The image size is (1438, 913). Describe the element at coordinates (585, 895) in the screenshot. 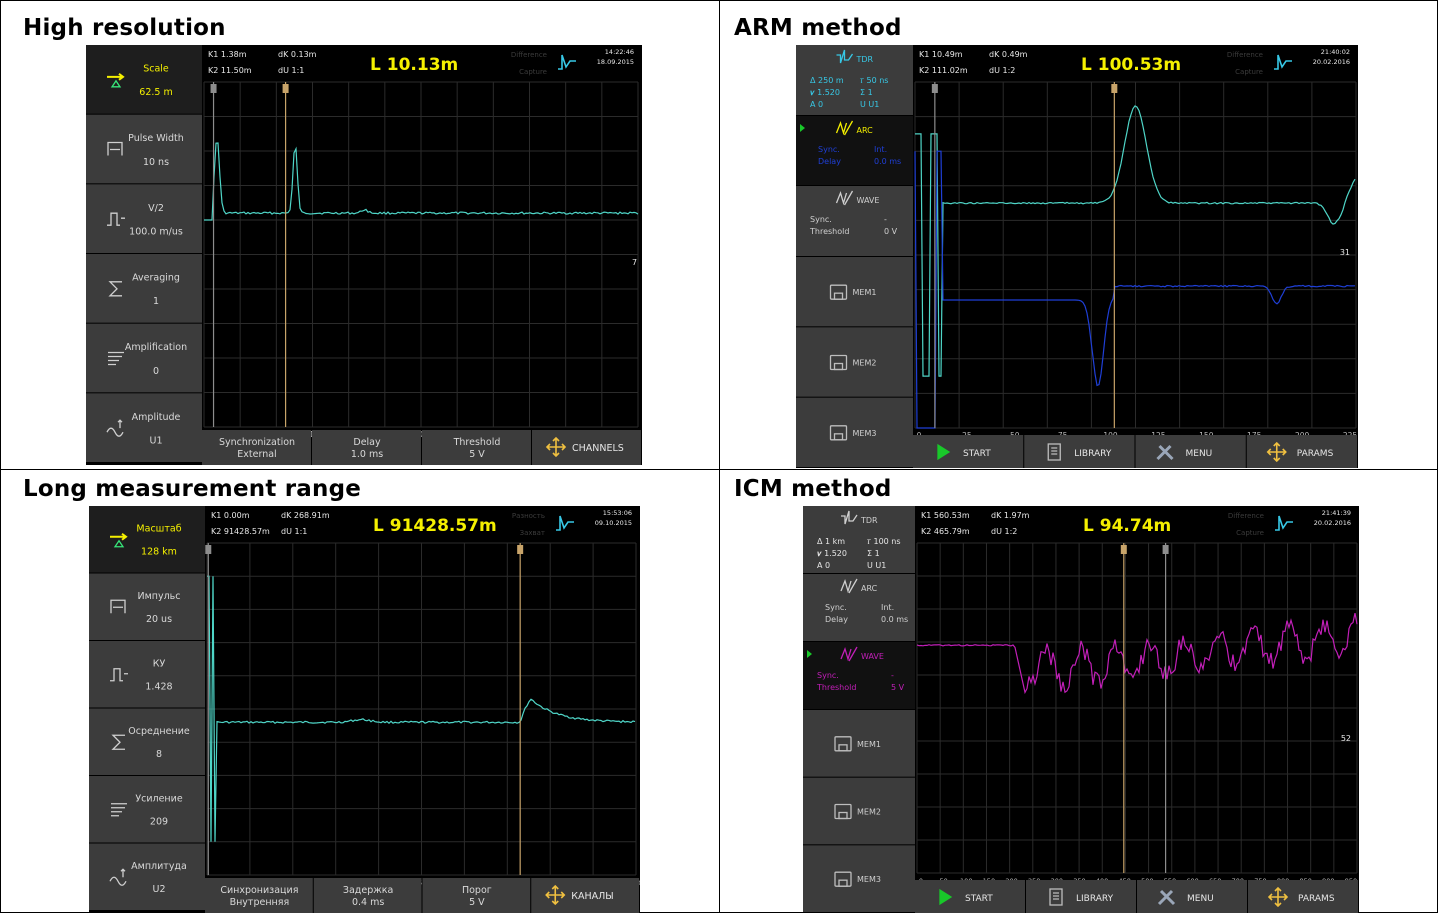

I see `toolbar-button-3: КАНАЛЫ` at that location.